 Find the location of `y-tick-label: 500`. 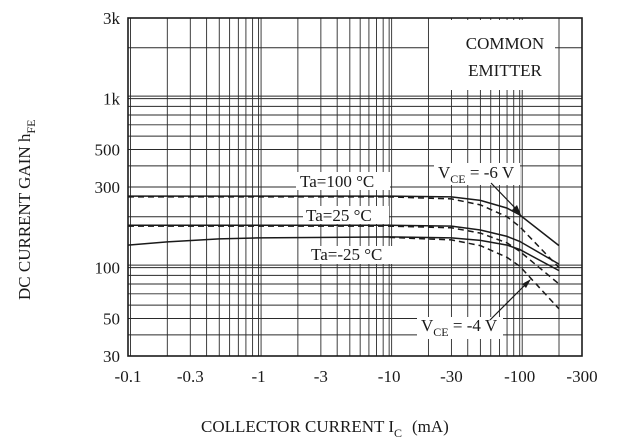

y-tick-label: 500 is located at coordinates (108, 150).